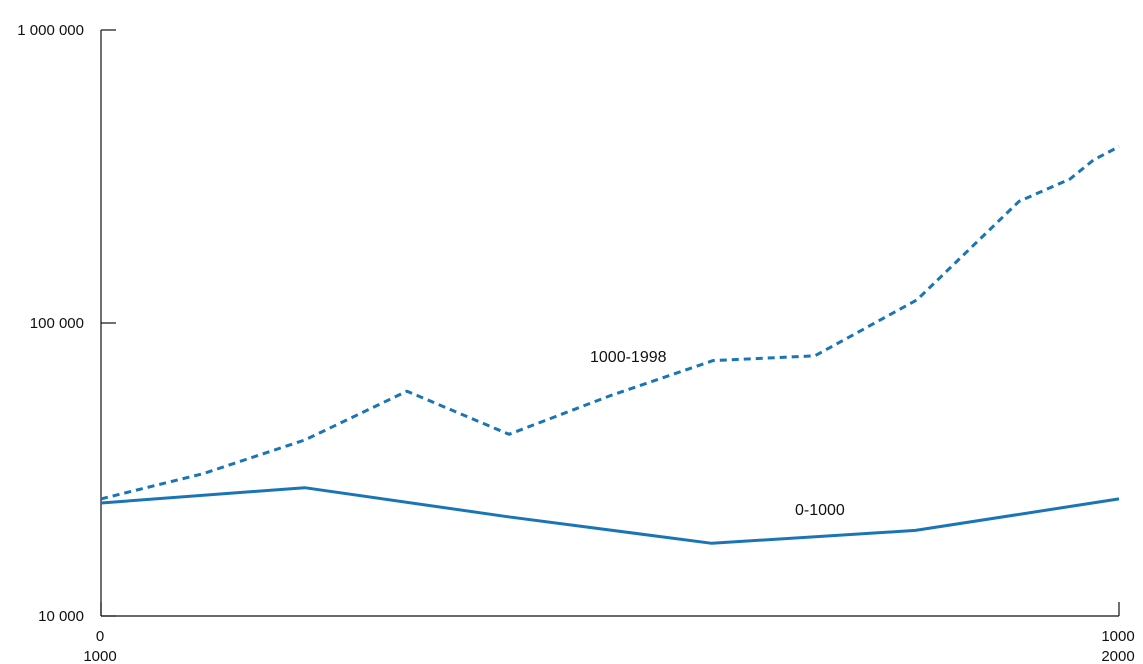 This screenshot has height=664, width=1143. I want to click on x-tick-label-bottom-1: 2000, so click(1117, 656).